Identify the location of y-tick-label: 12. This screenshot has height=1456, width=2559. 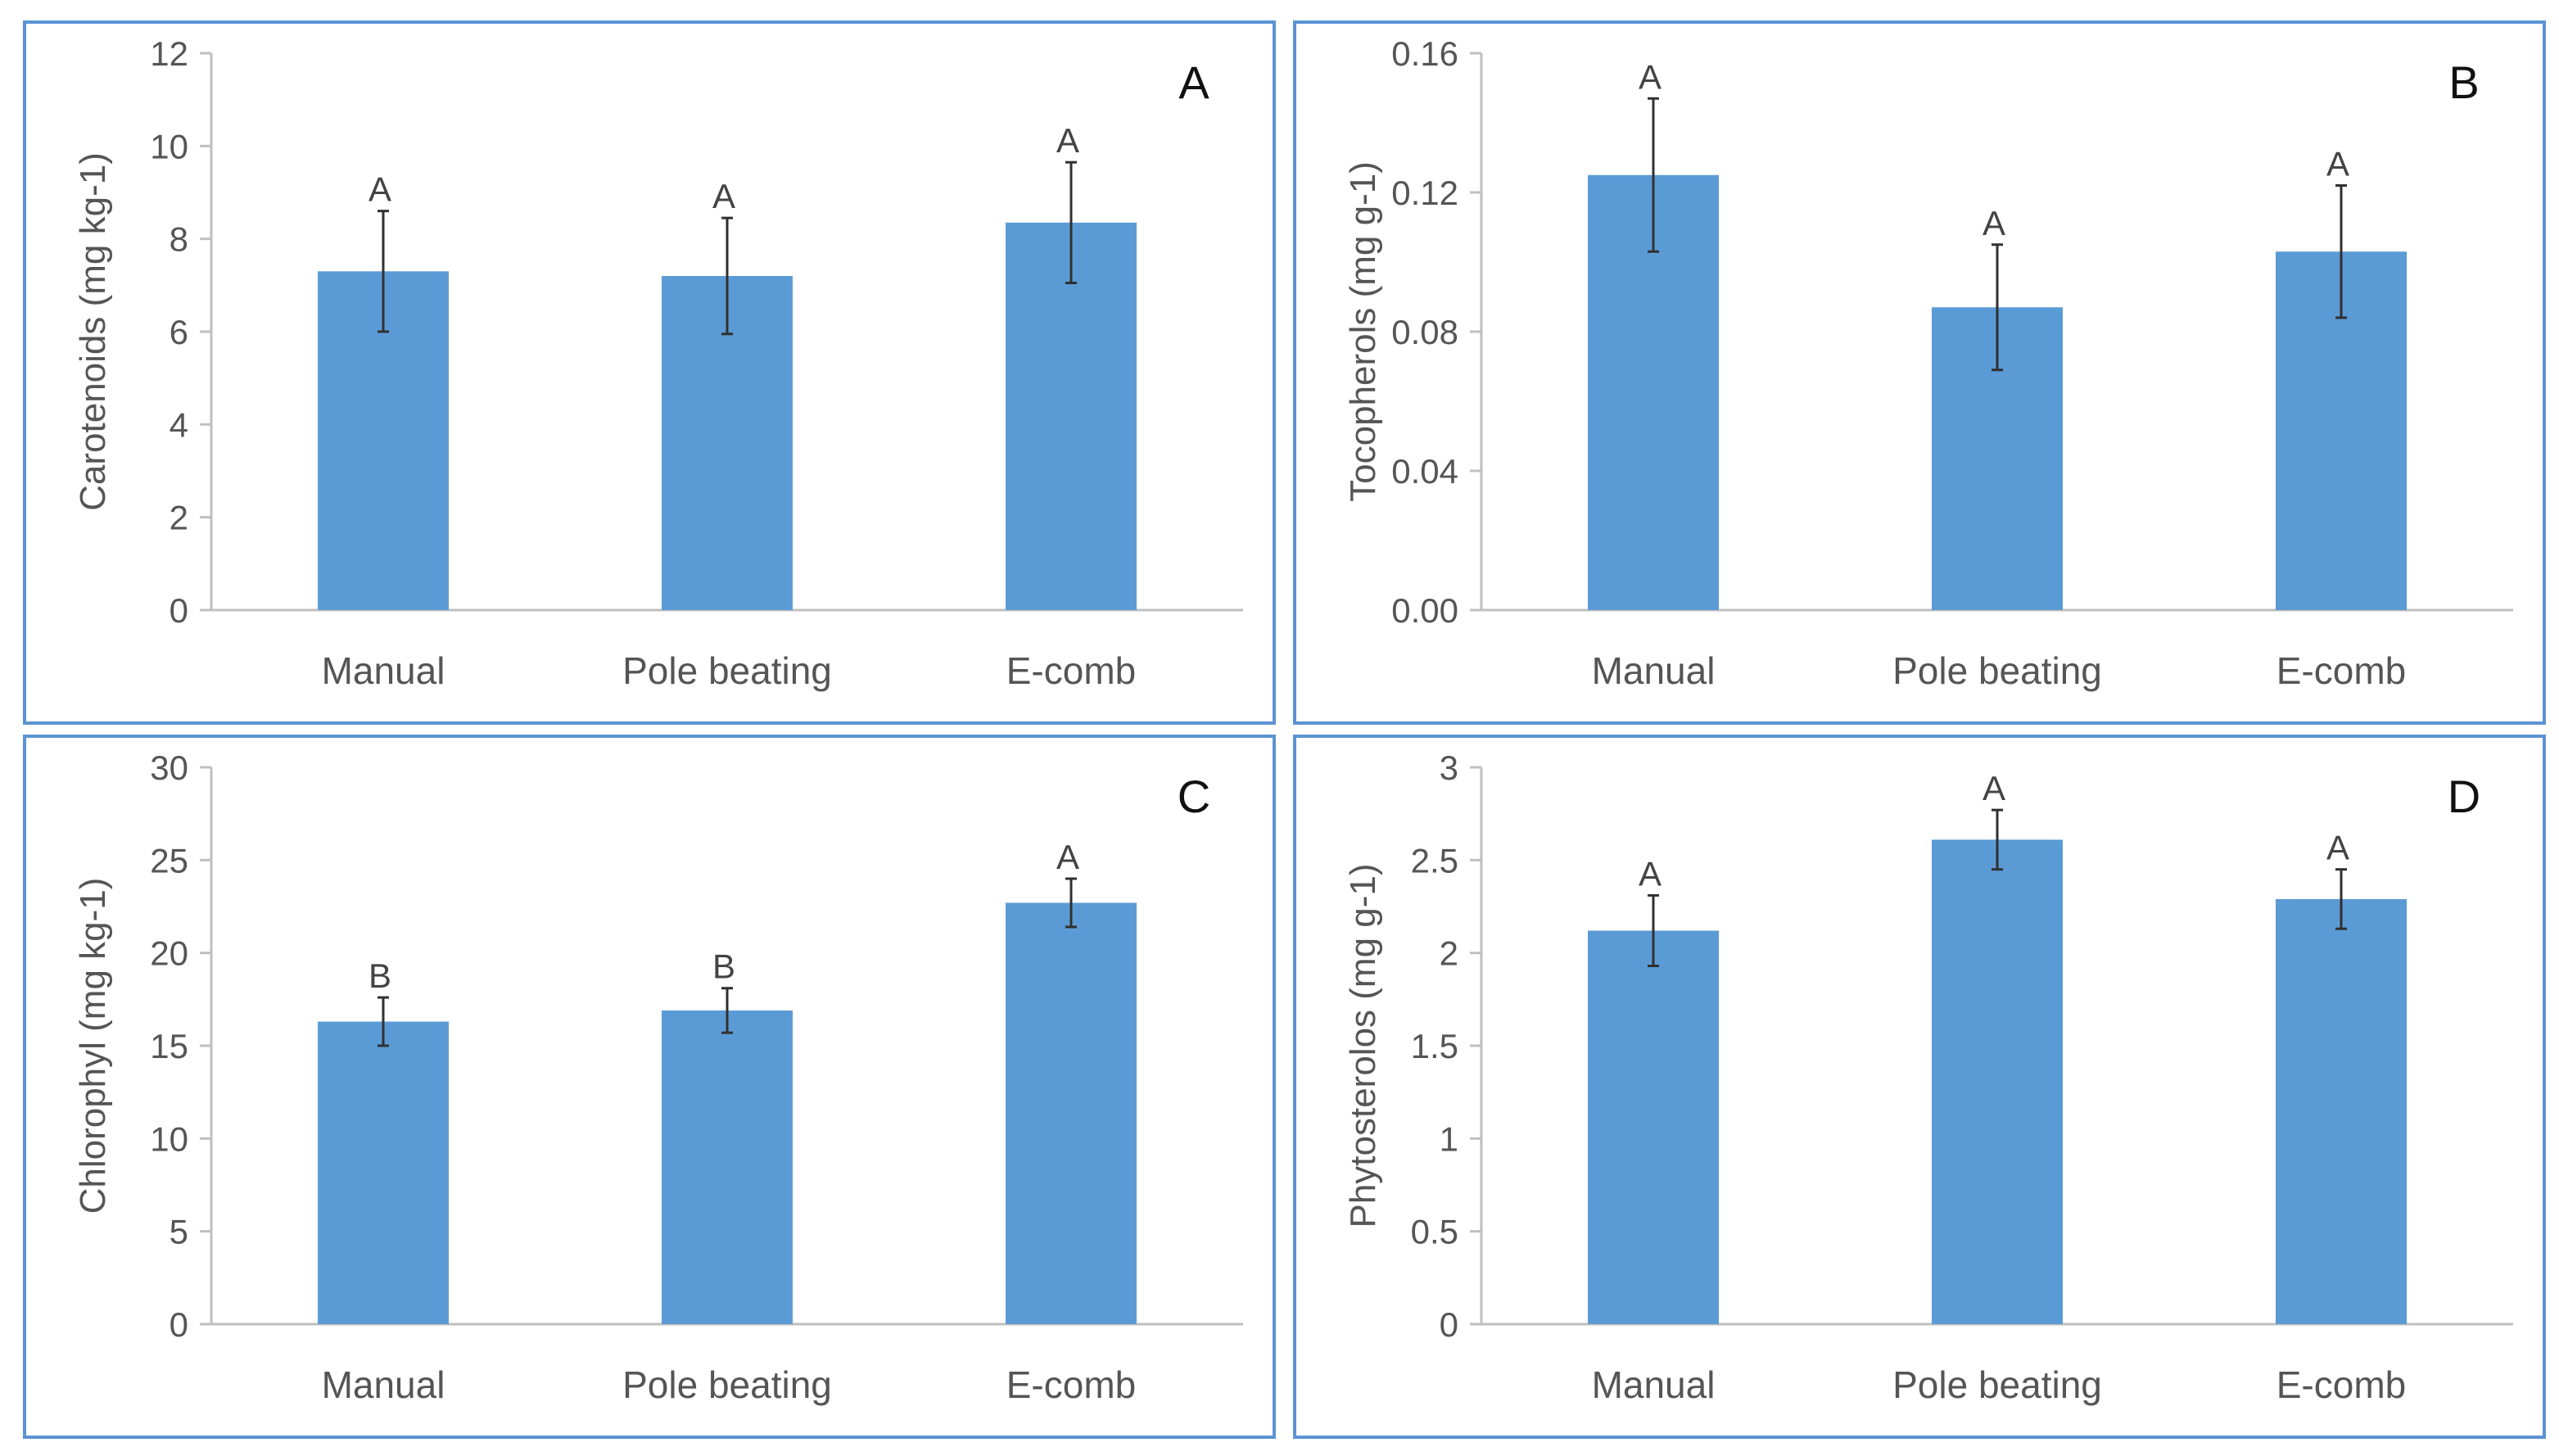
(169, 53).